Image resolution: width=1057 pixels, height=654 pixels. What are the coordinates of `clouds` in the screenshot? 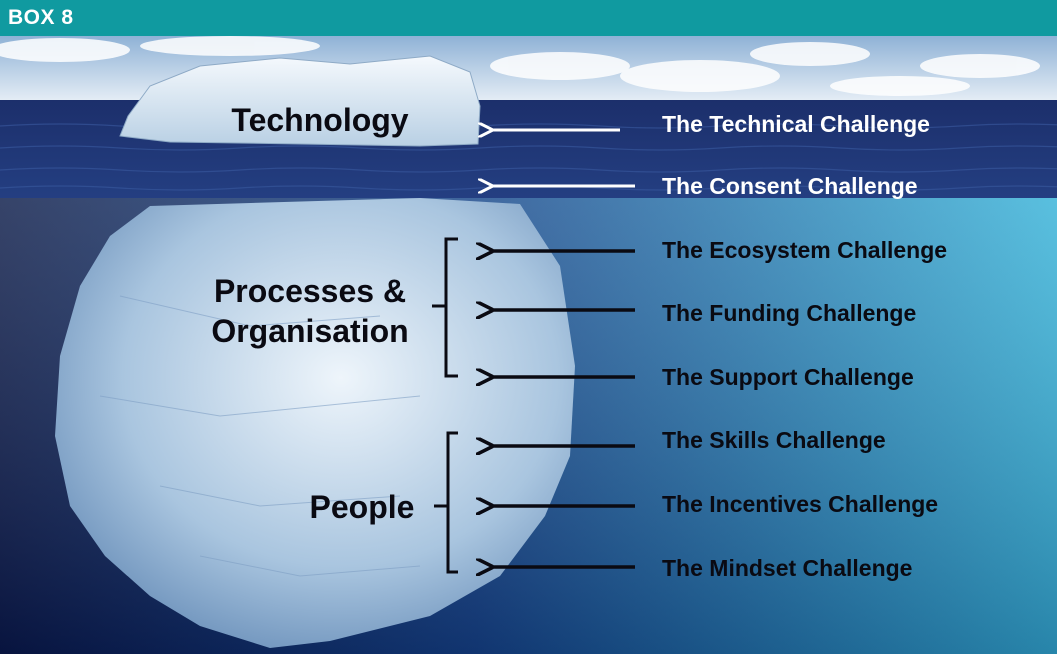 It's located at (520, 66).